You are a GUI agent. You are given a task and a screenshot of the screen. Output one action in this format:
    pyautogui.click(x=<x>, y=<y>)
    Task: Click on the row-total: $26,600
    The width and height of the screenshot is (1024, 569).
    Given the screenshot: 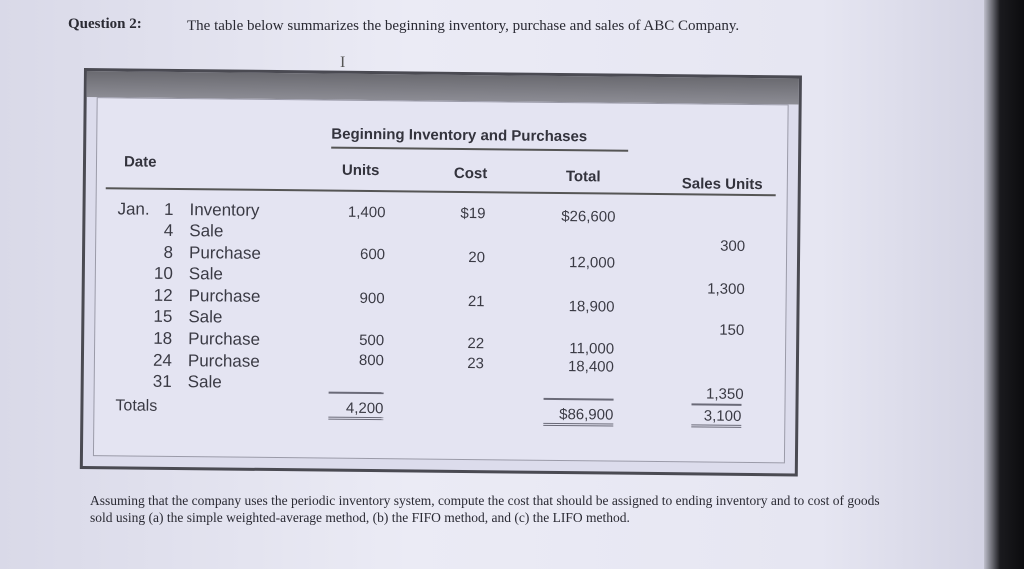 What is the action you would take?
    pyautogui.click(x=588, y=217)
    